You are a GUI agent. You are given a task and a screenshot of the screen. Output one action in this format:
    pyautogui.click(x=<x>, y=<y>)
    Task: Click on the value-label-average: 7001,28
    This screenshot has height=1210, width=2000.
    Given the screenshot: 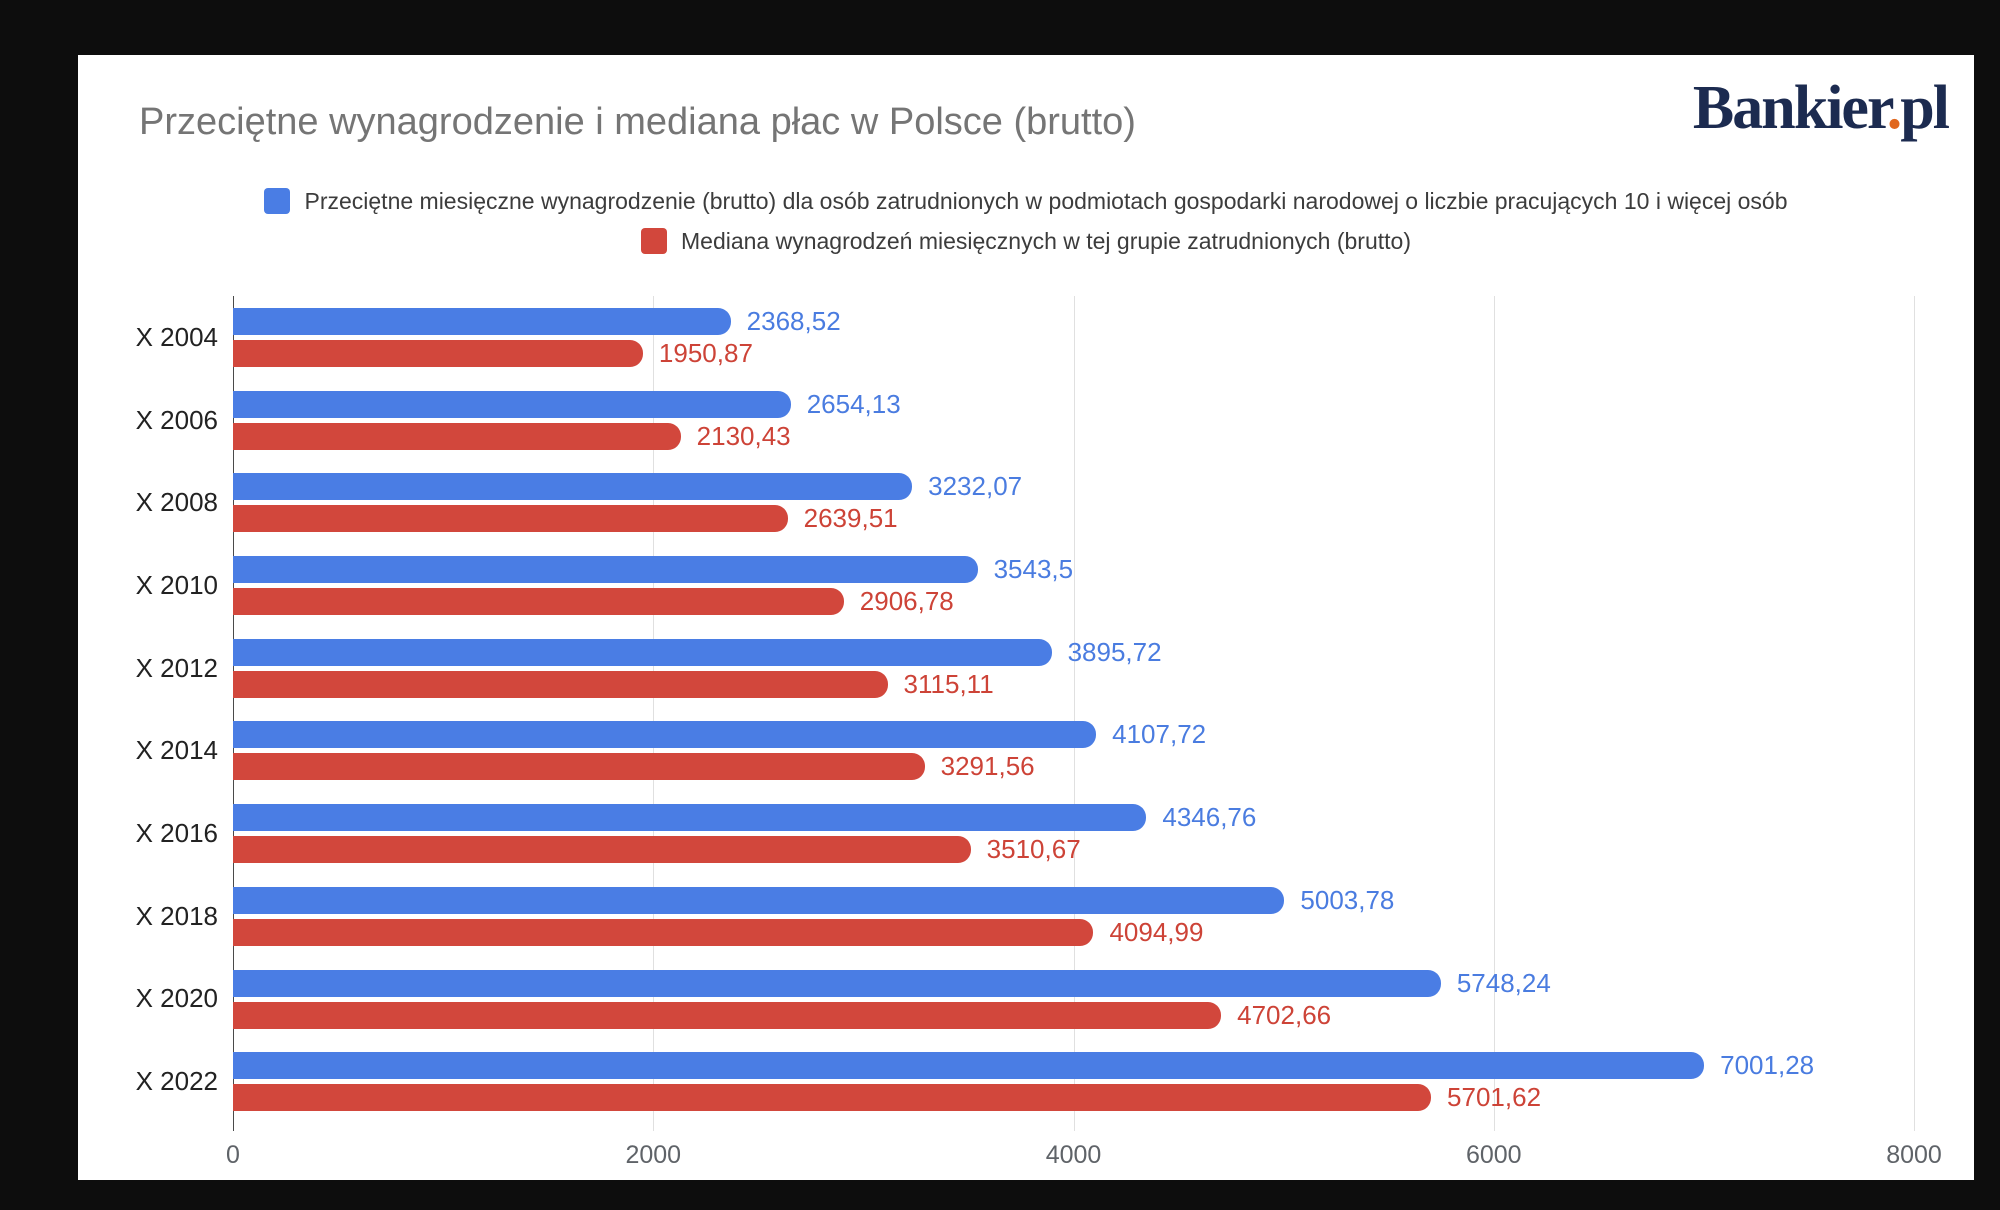 What is the action you would take?
    pyautogui.click(x=1767, y=1065)
    